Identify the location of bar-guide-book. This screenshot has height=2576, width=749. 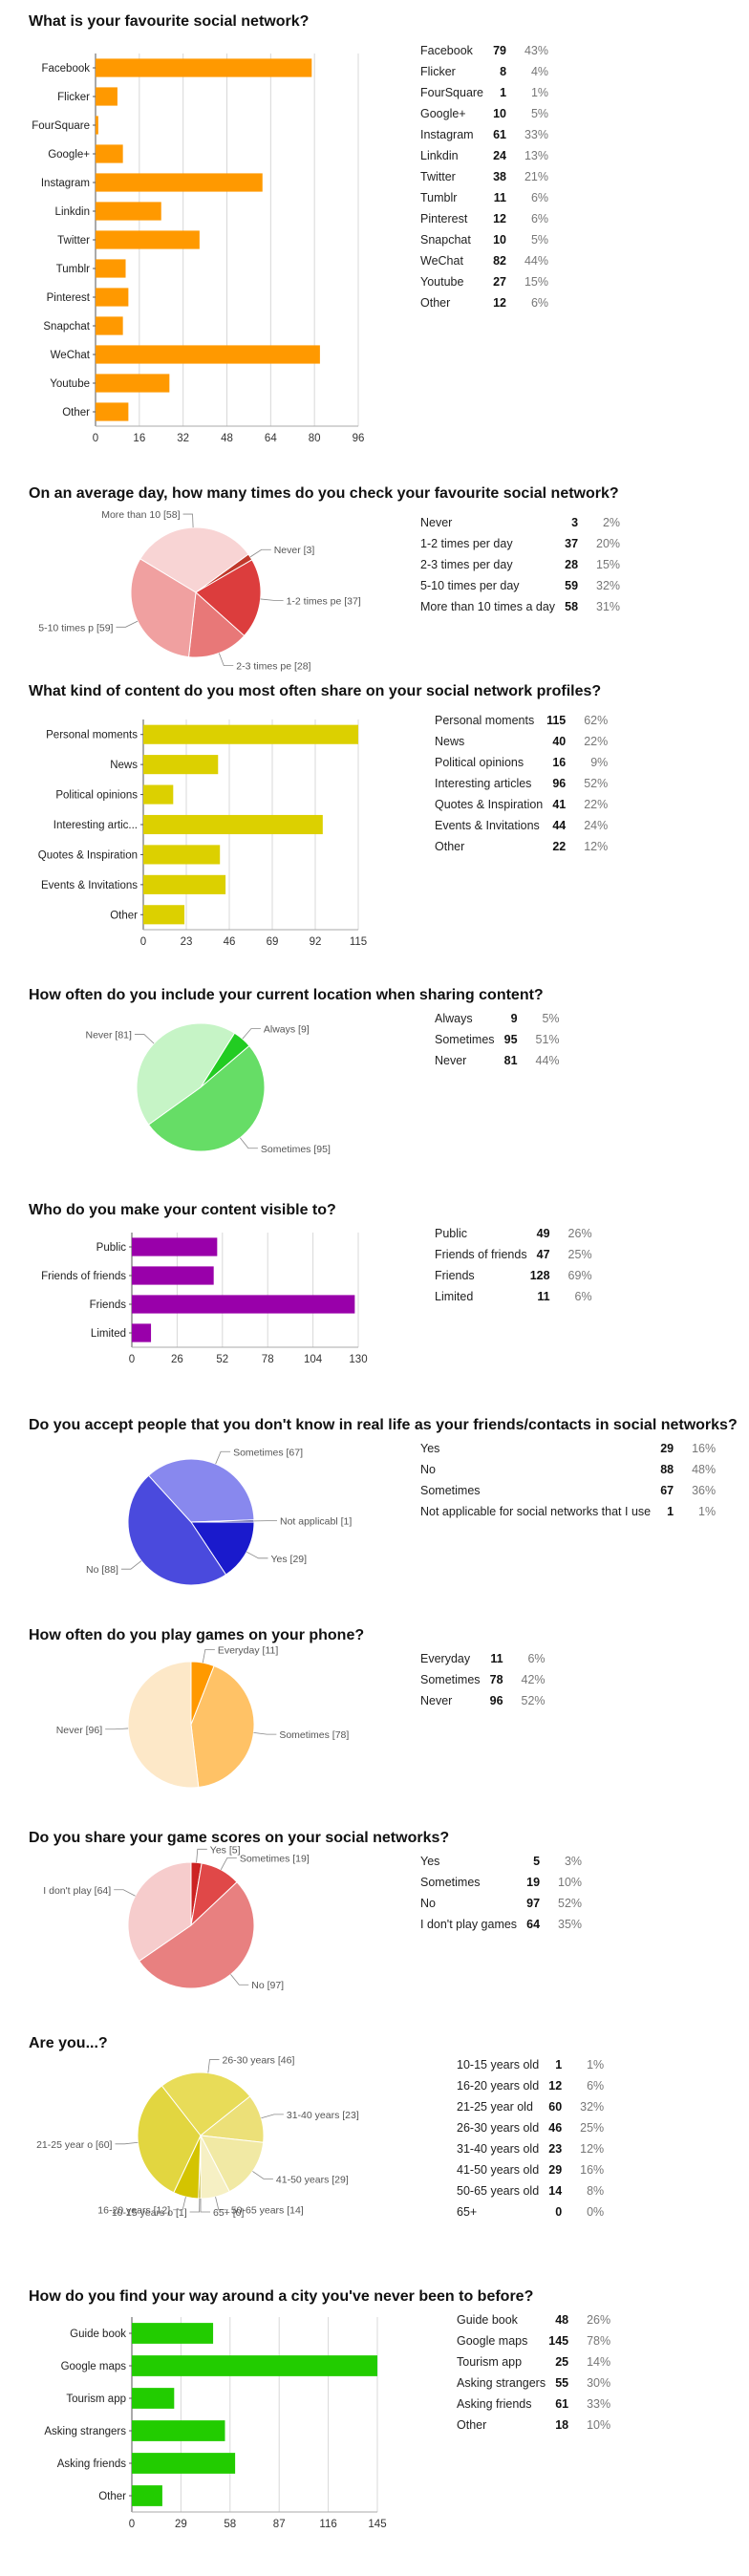
(173, 2333).